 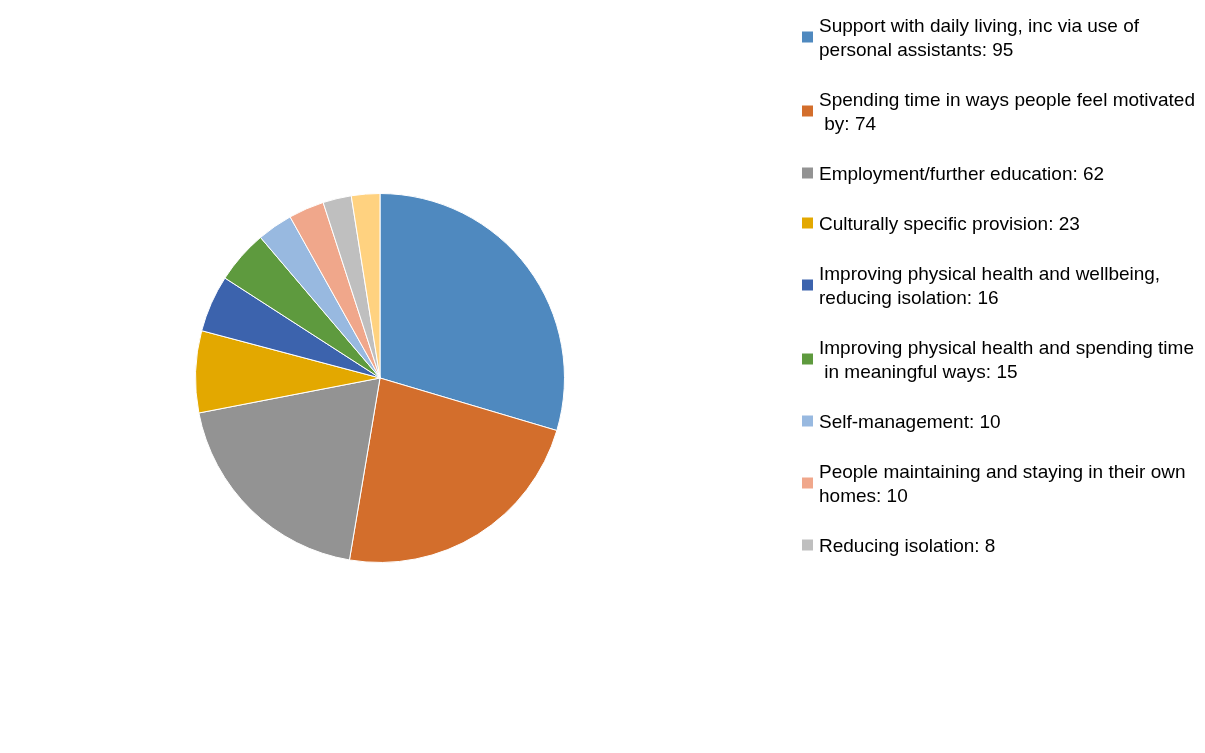 What do you see at coordinates (992, 285) in the screenshot?
I see `legend-label: Improving physical health and wellbeing, reducing isolation: 16` at bounding box center [992, 285].